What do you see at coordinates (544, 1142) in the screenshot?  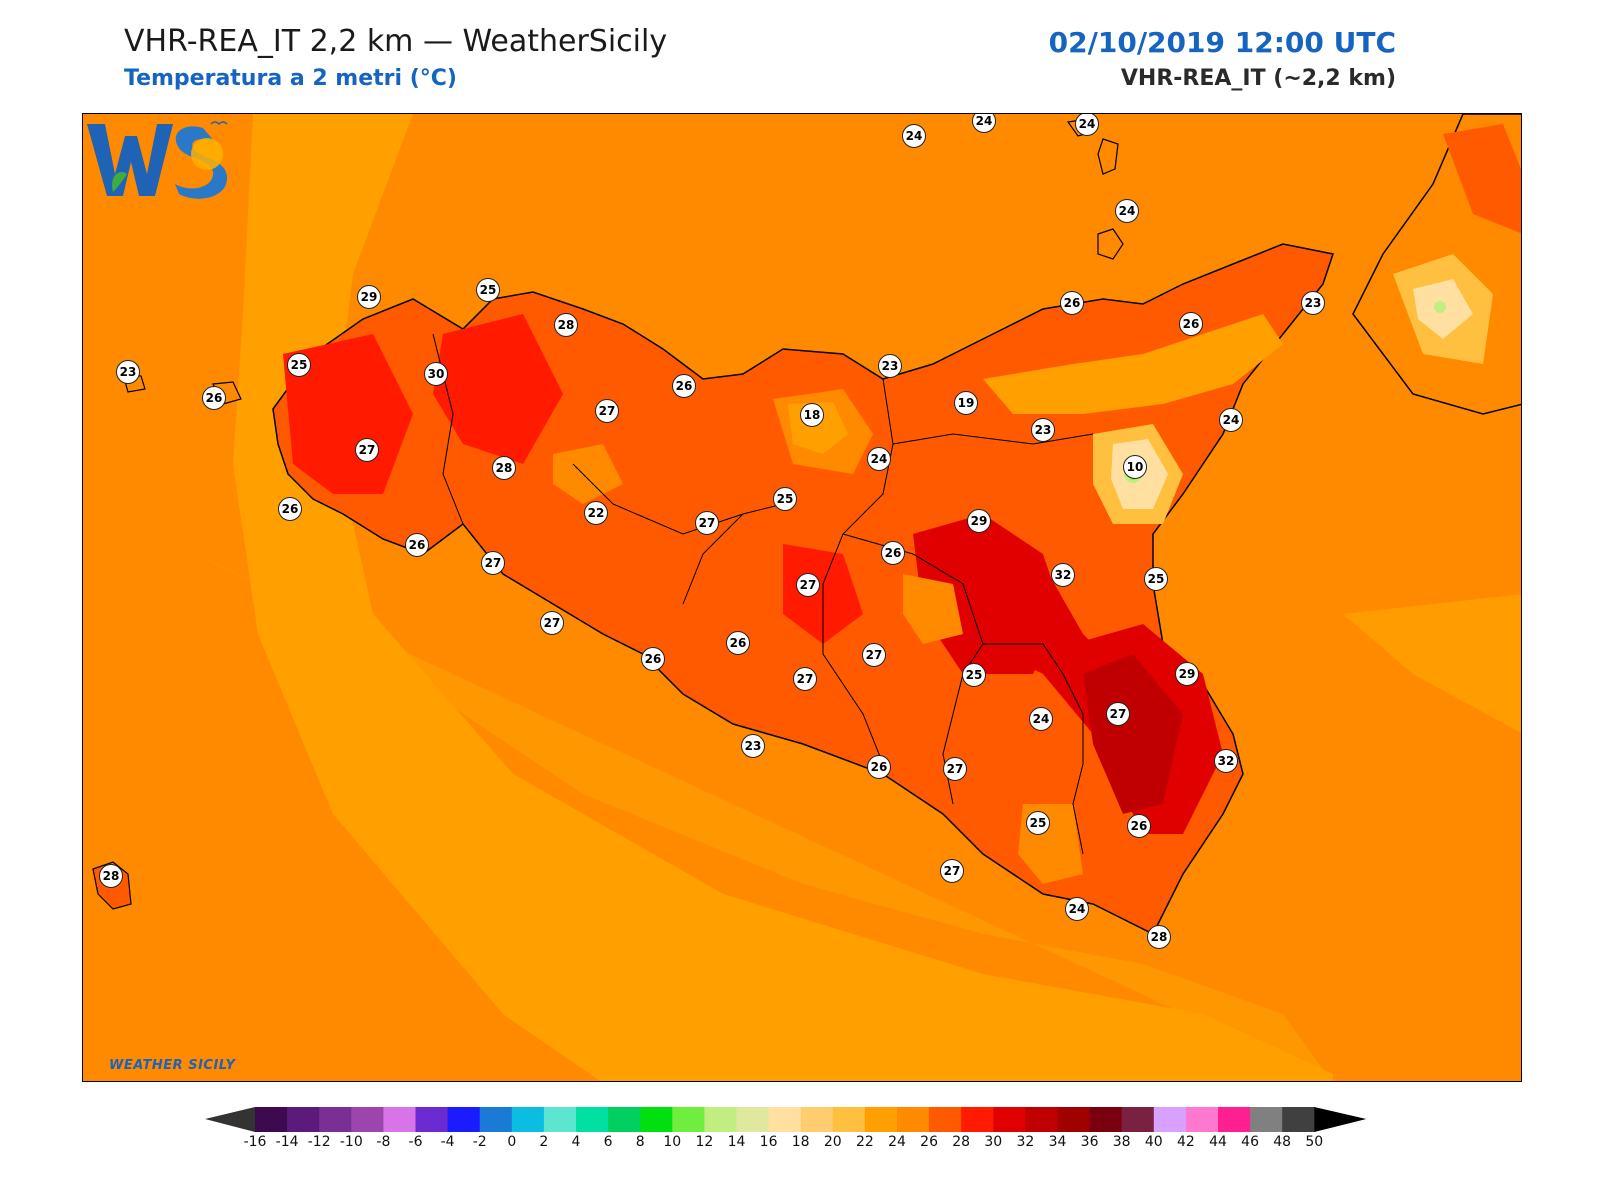 I see `colorbar-tick-label: 2` at bounding box center [544, 1142].